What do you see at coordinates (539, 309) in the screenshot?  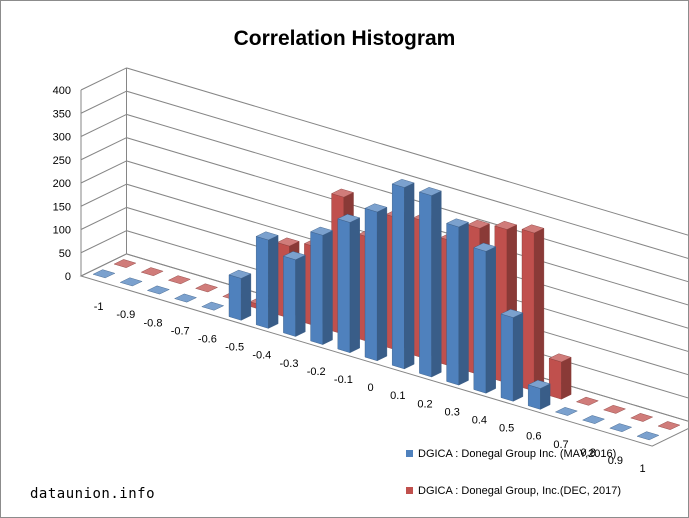 I see `bar-series-2-15-side` at bounding box center [539, 309].